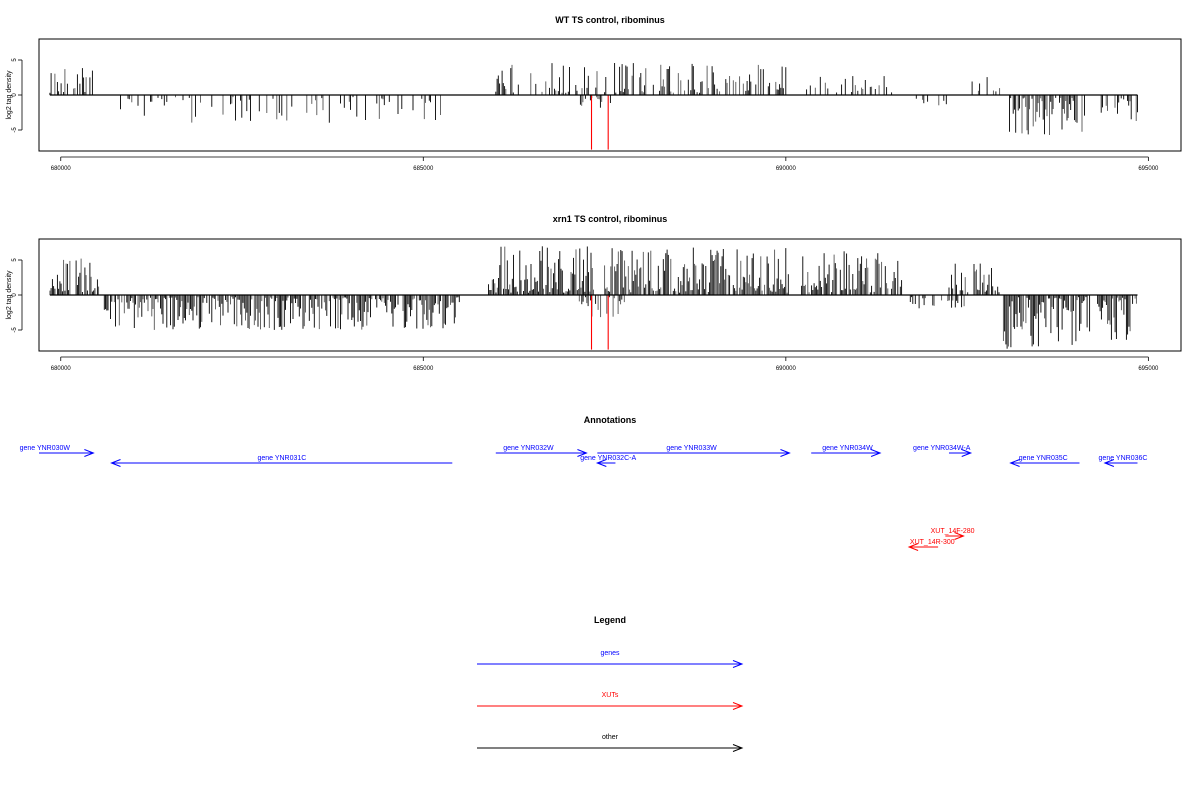  I want to click on wt-track-title: WT TS control, ribominus, so click(610, 20).